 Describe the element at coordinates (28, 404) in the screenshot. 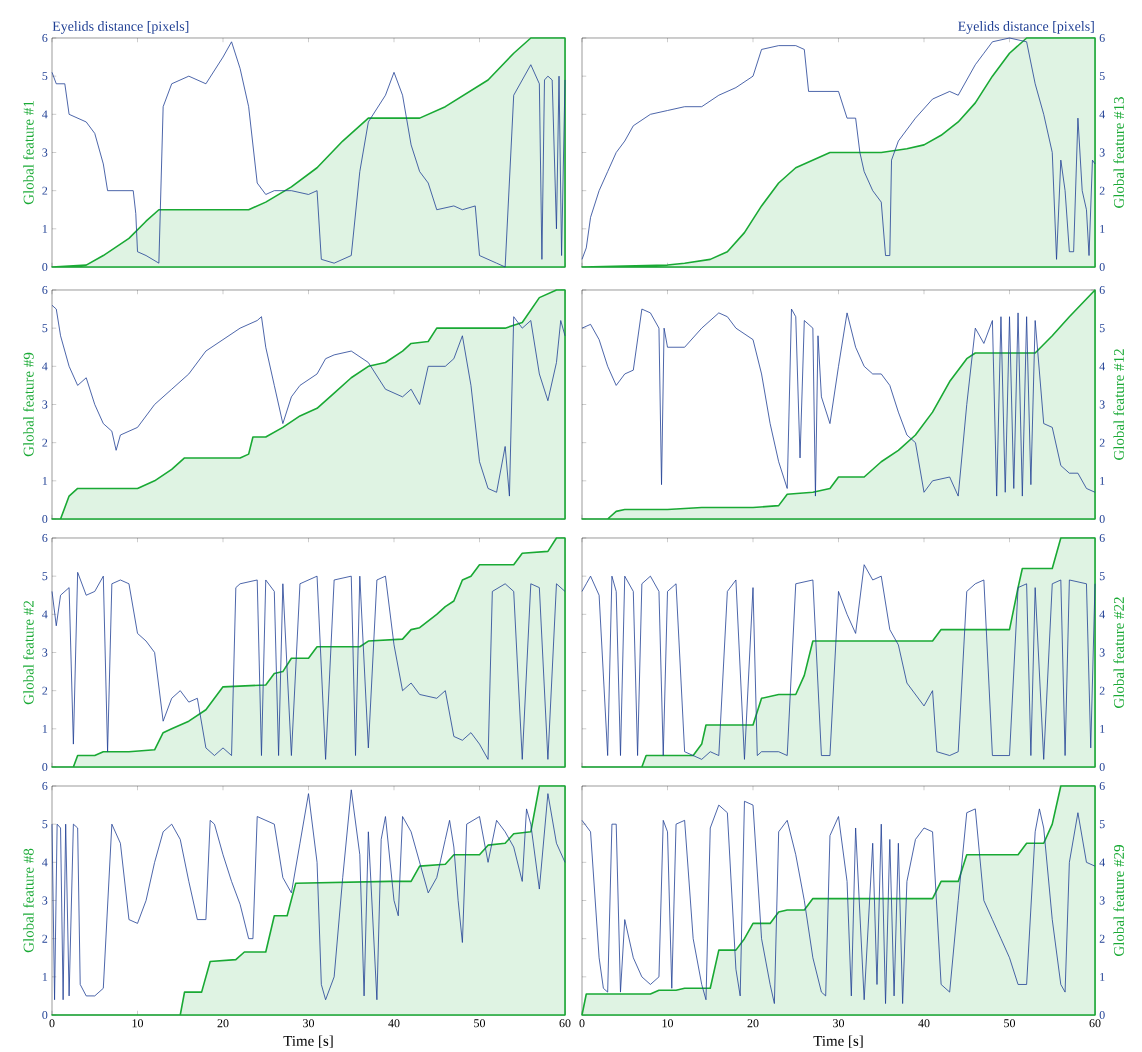

I see `y-axis-title: Global feature #9` at that location.